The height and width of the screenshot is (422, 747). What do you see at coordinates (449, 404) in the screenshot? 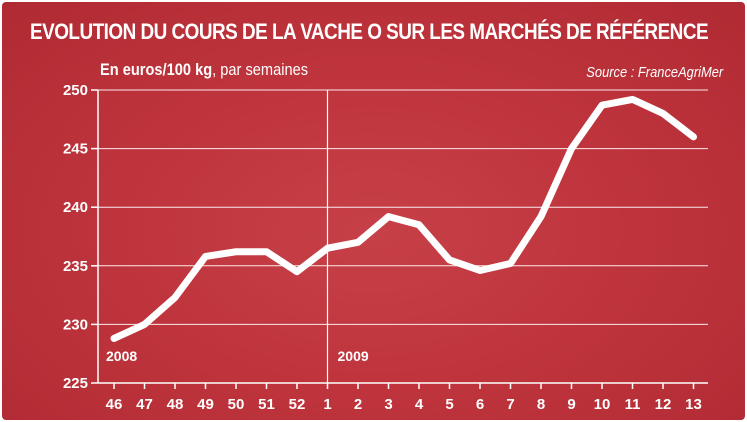
I see `x-tick-label: 5` at bounding box center [449, 404].